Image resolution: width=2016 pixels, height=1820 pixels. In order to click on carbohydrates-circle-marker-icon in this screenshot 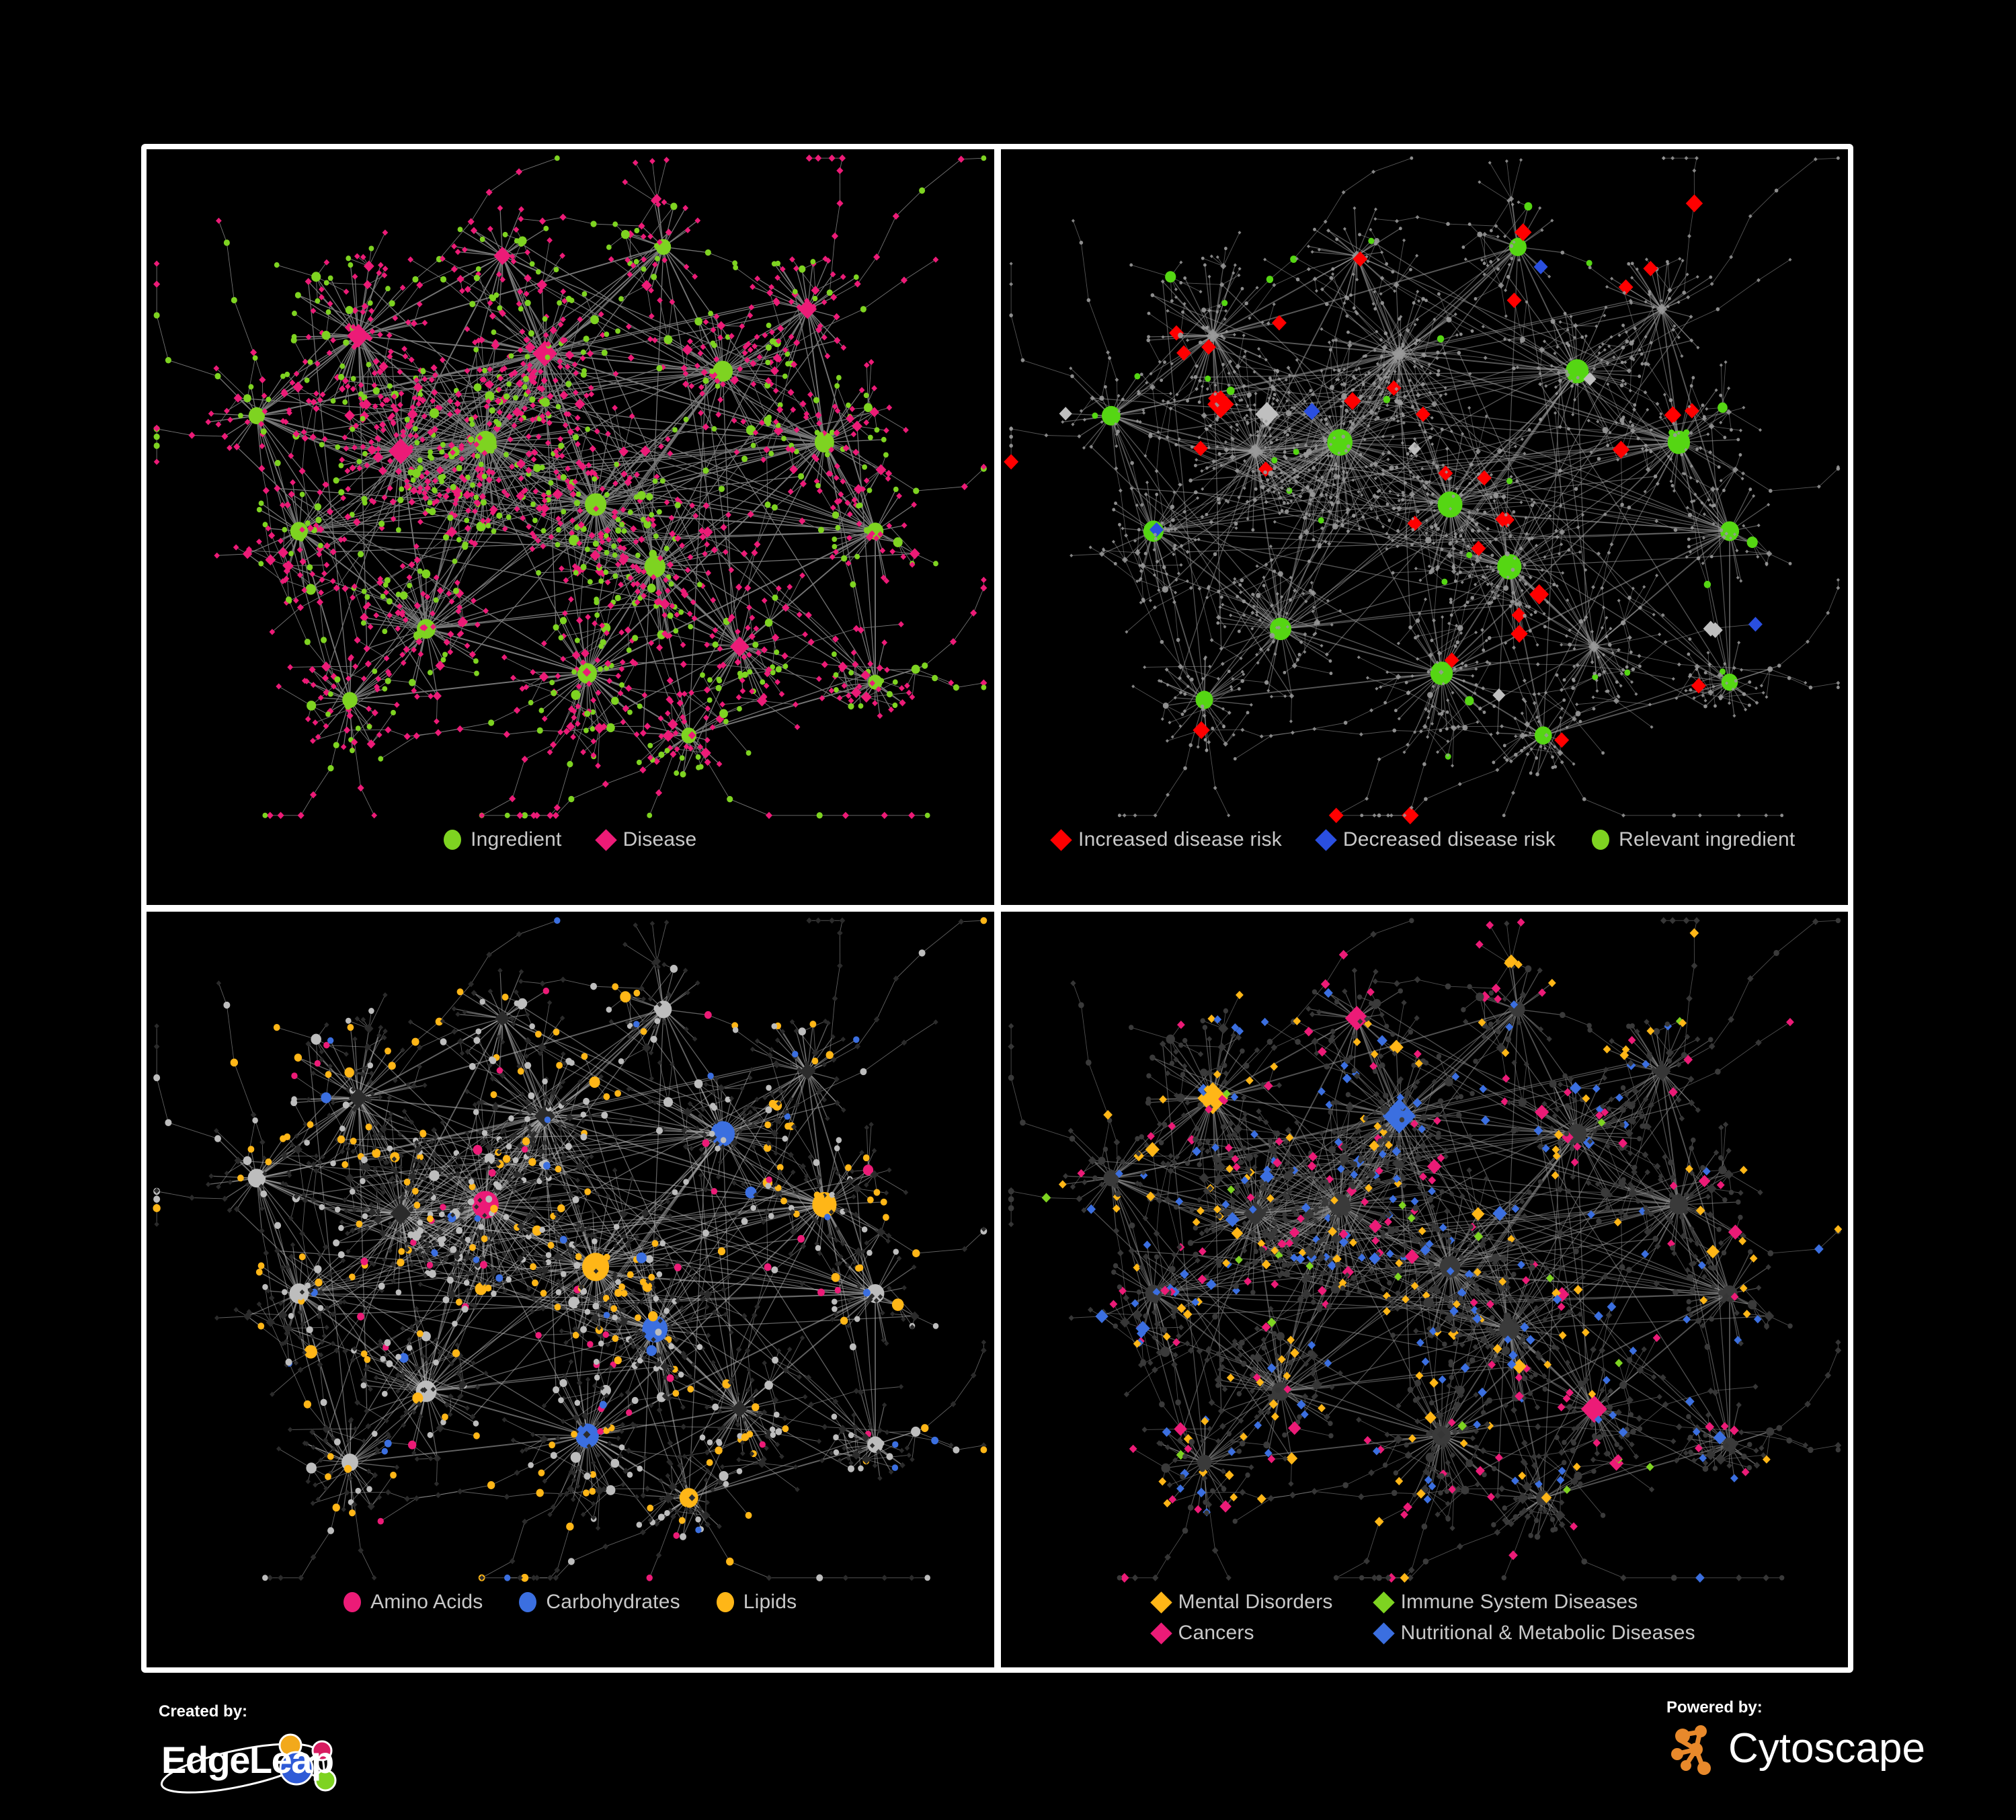, I will do `click(528, 1602)`.